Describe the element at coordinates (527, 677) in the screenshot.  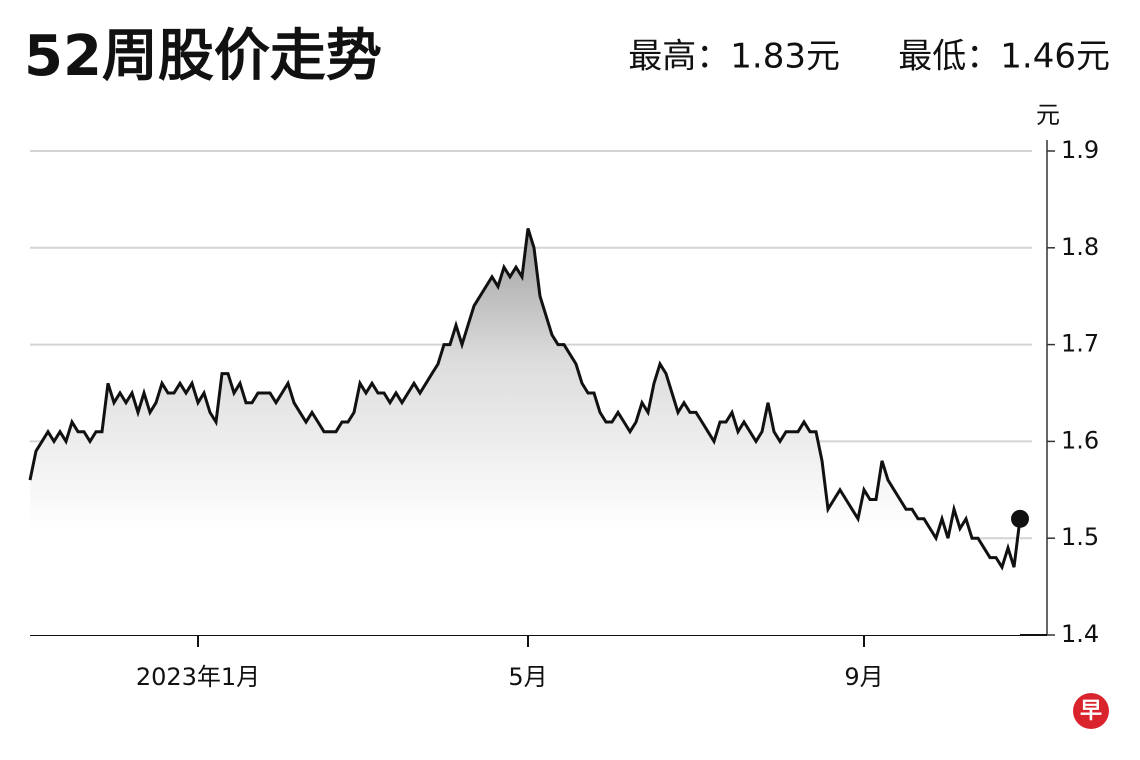
I see `x-tick-label: 5月` at that location.